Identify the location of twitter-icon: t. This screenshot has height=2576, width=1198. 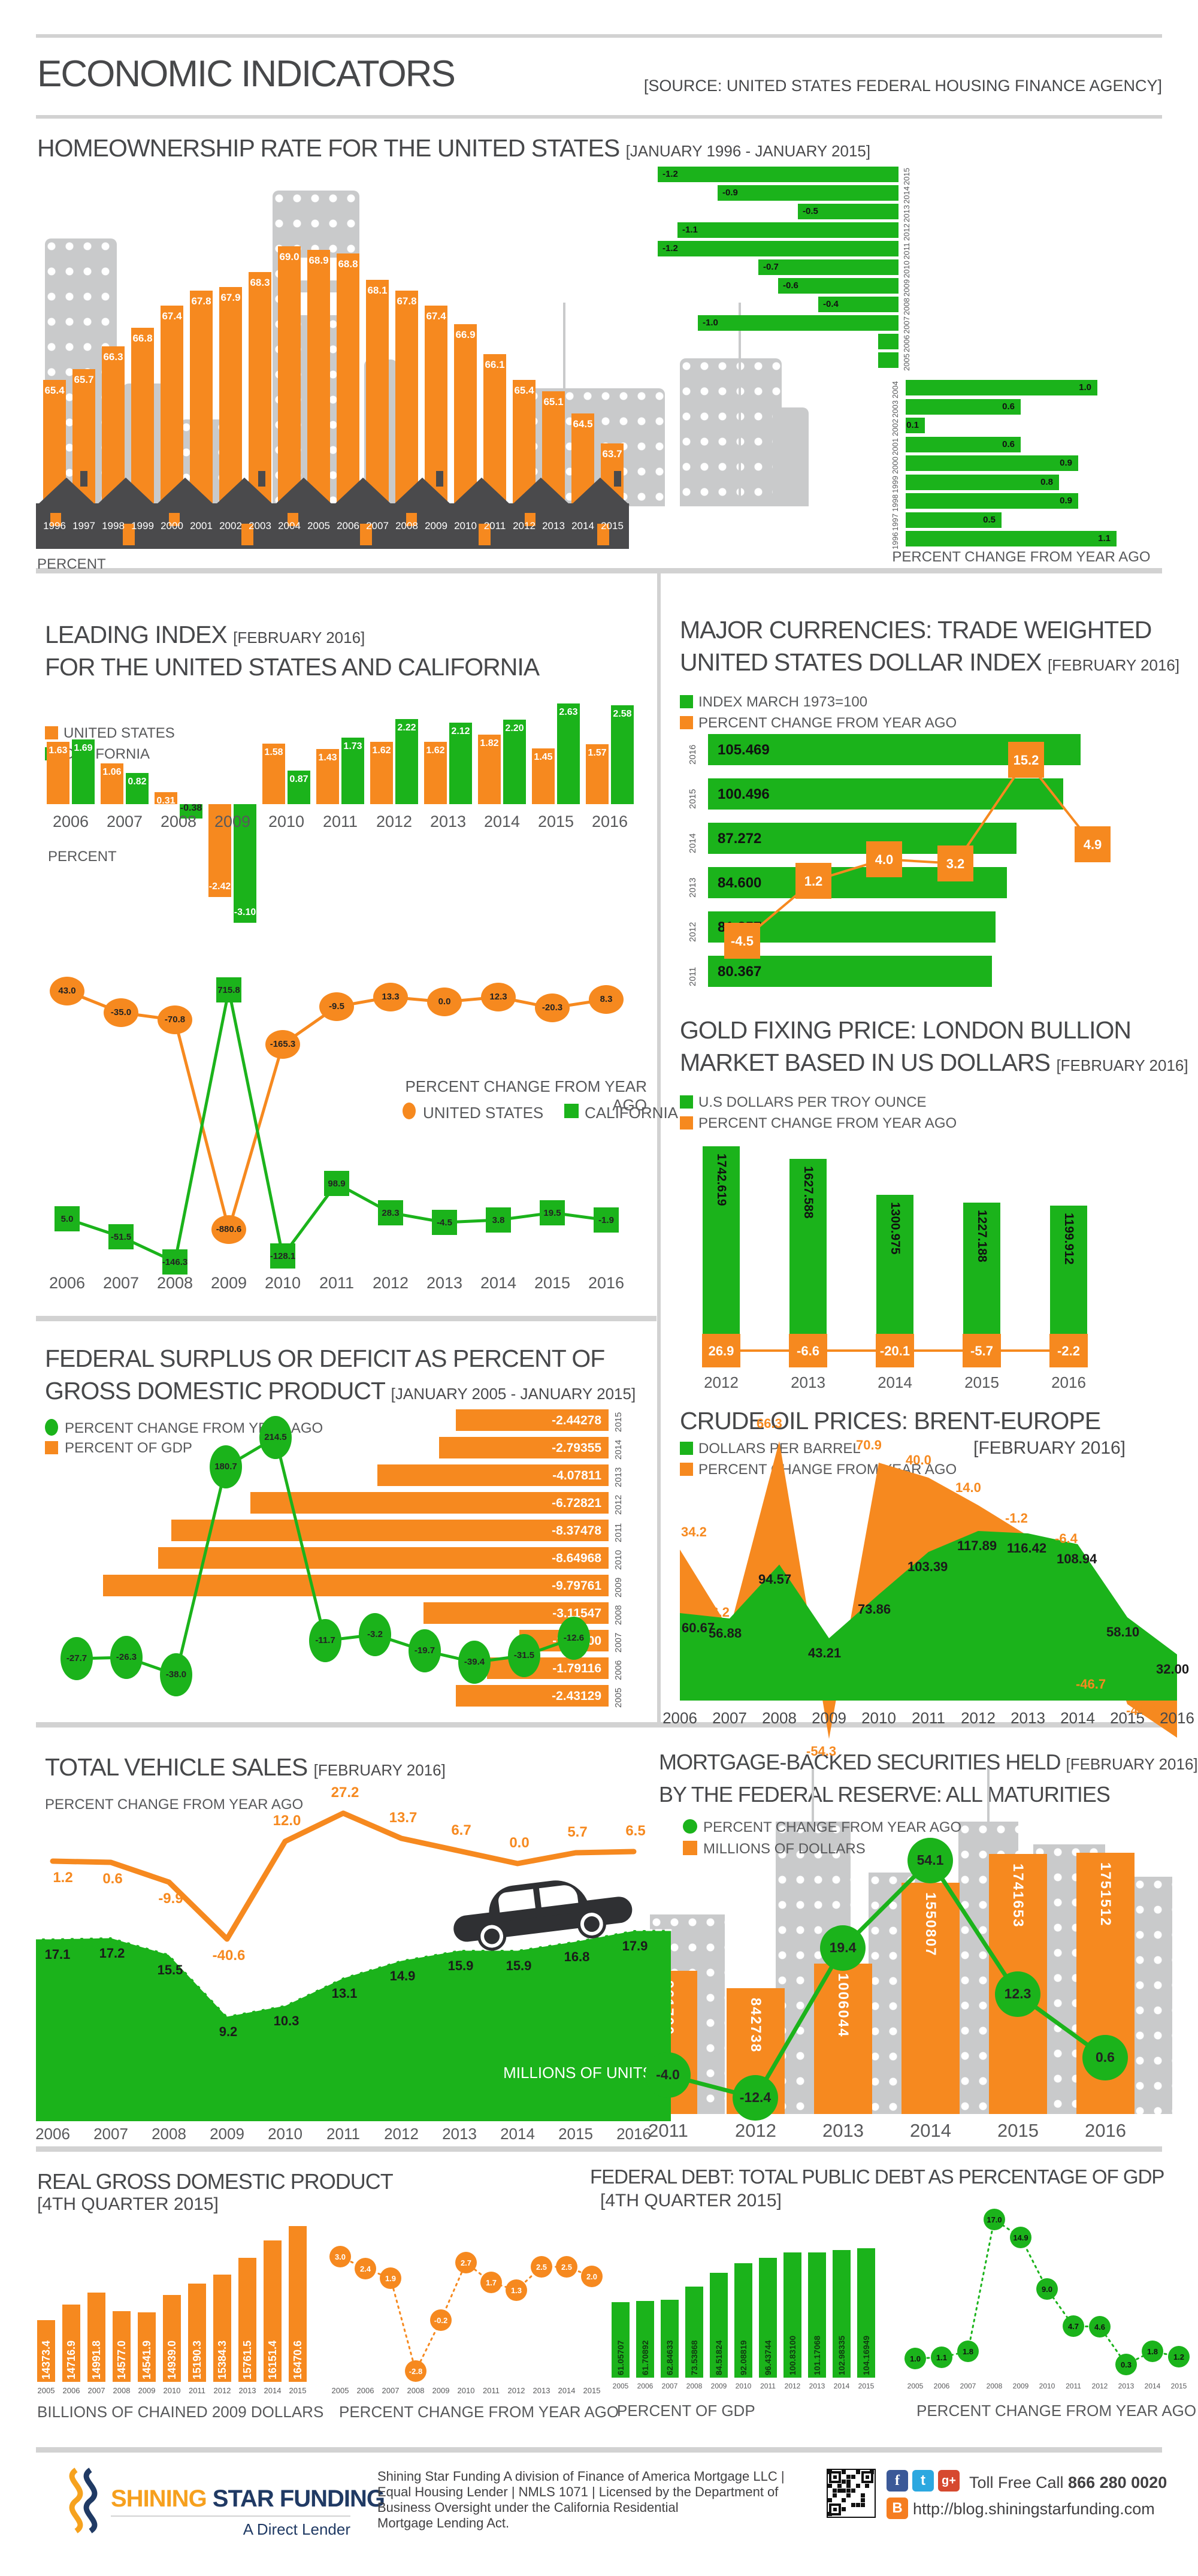
(923, 2481).